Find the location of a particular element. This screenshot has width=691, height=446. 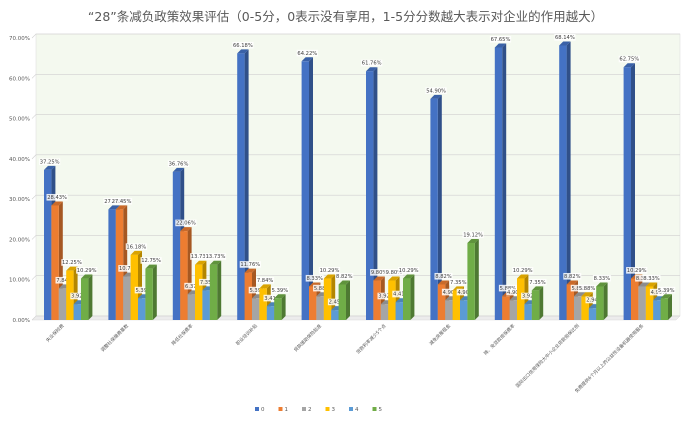

data-label: 5.88% is located at coordinates (587, 289).